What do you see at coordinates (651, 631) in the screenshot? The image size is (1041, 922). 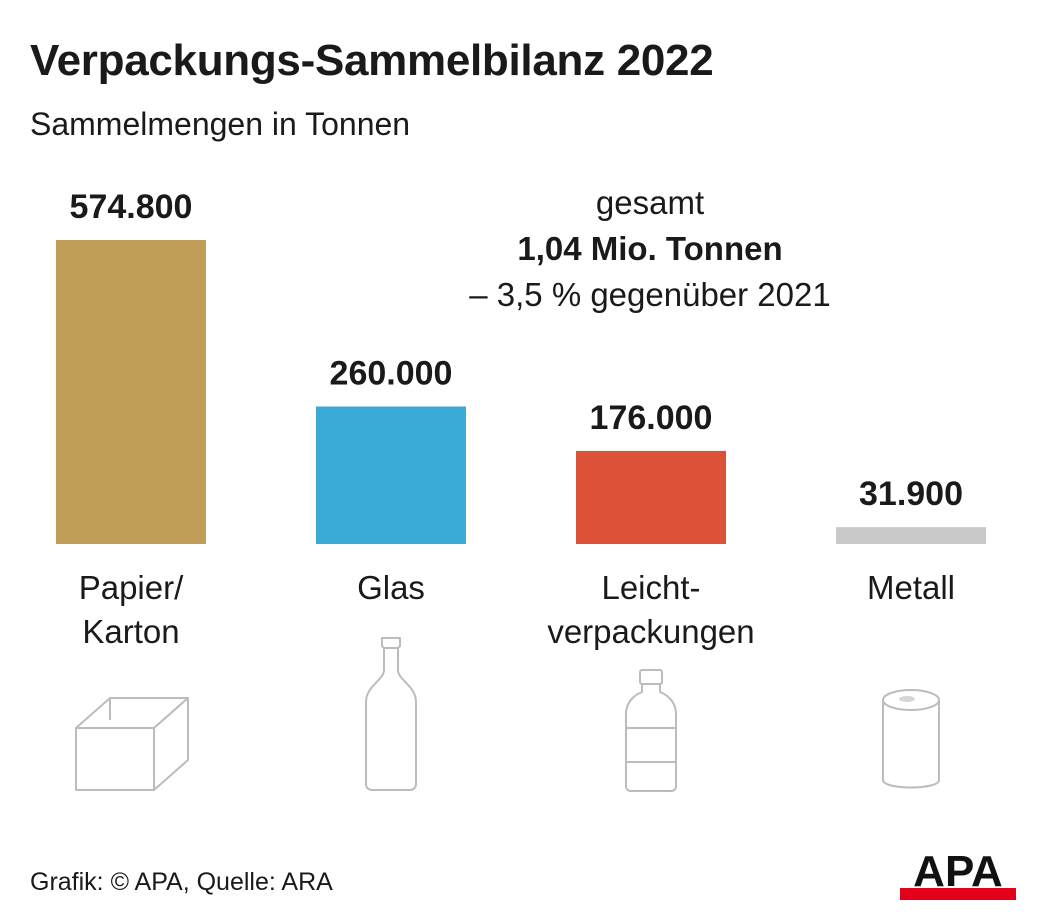 I see `category-label-line: verpackungen` at bounding box center [651, 631].